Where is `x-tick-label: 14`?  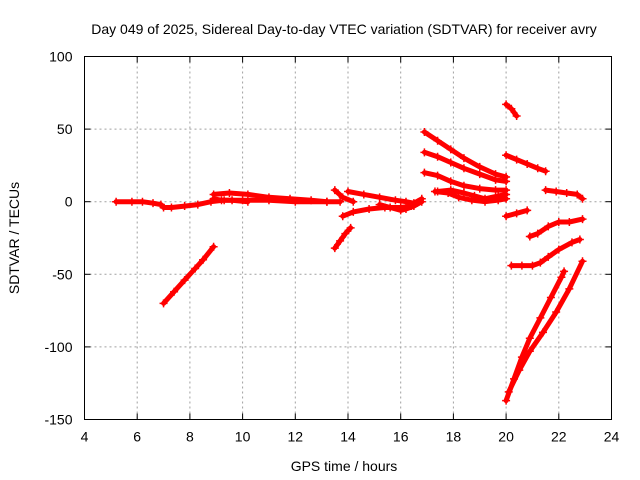
x-tick-label: 14 is located at coordinates (348, 437).